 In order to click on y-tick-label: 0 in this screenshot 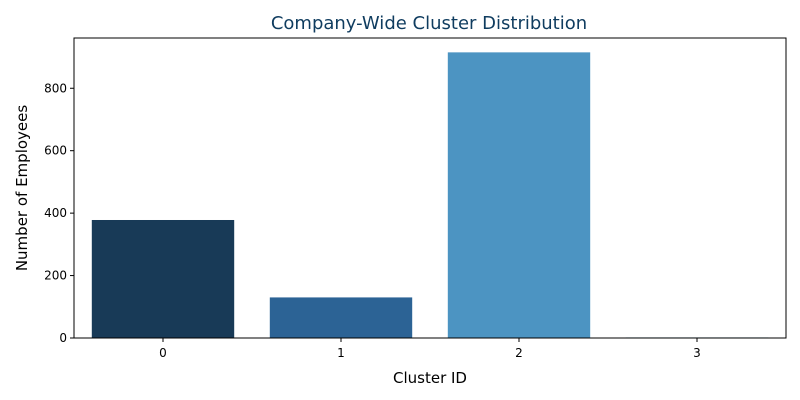, I will do `click(63, 338)`.